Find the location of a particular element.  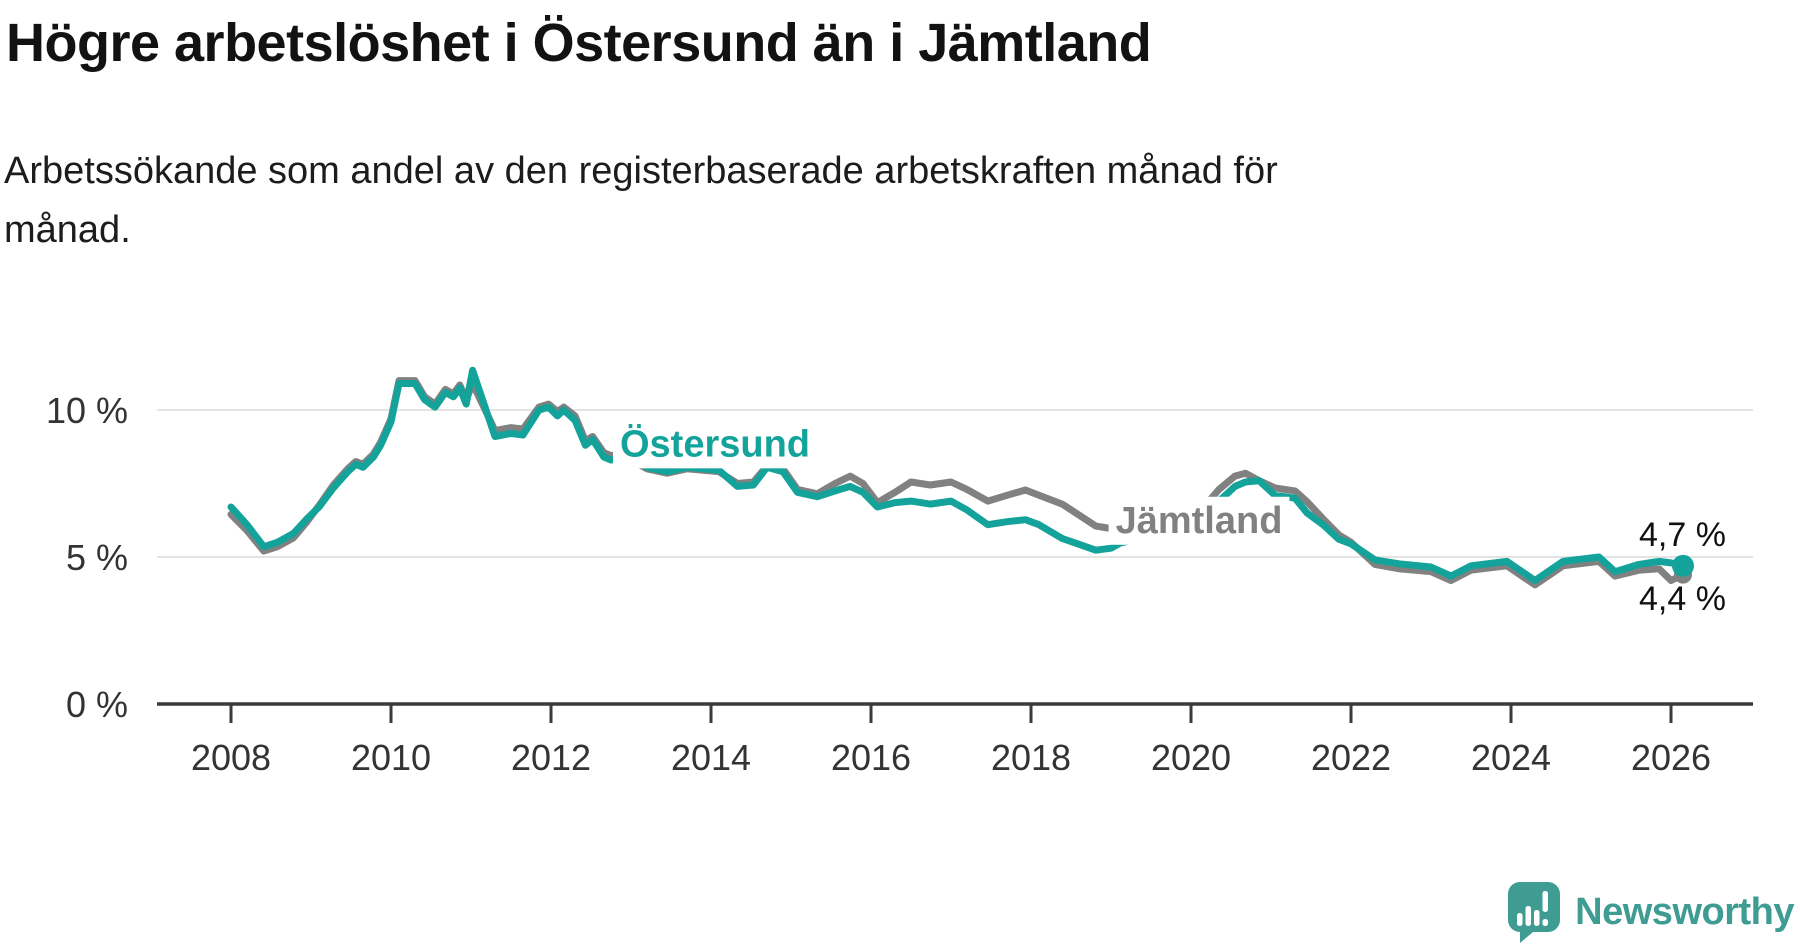

y-tick-label: 10 % is located at coordinates (87, 410).